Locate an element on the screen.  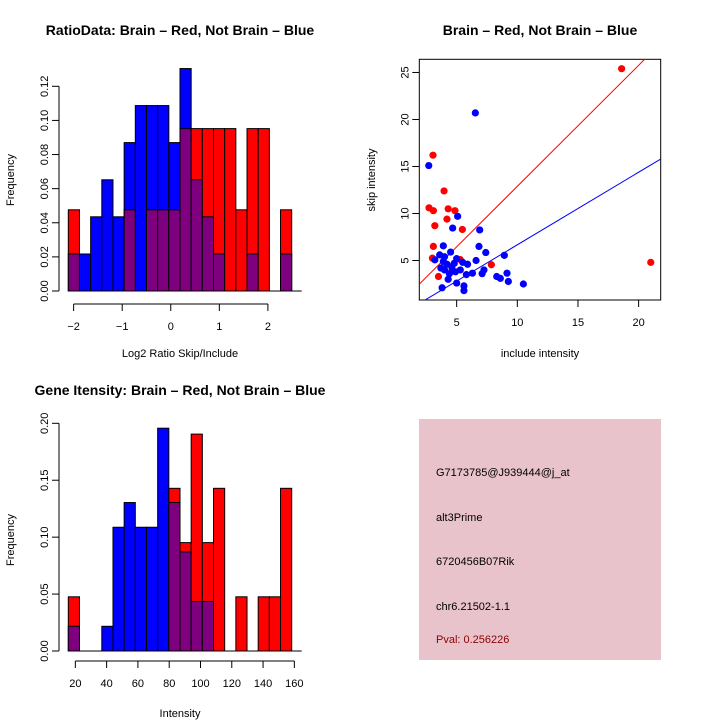
scatter-y-tick-label: 5 is located at coordinates (405, 260).